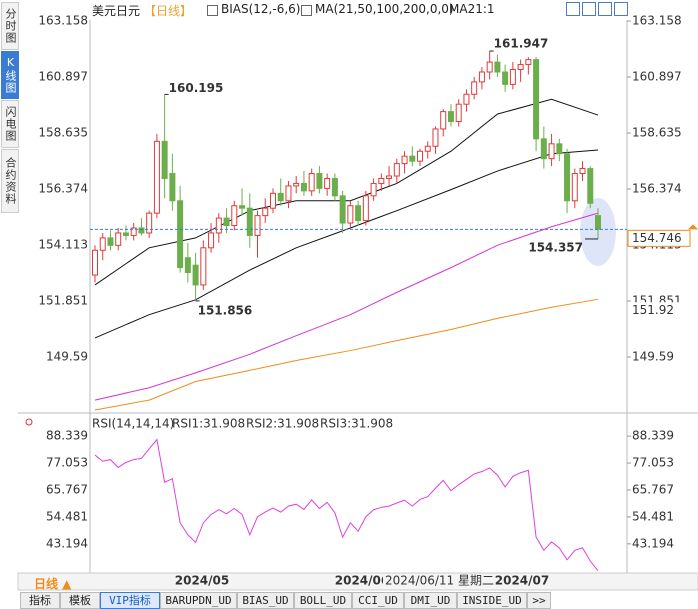 The image size is (698, 609). Describe the element at coordinates (133, 424) in the screenshot. I see `panel-title: RSI(14,14,14)` at that location.